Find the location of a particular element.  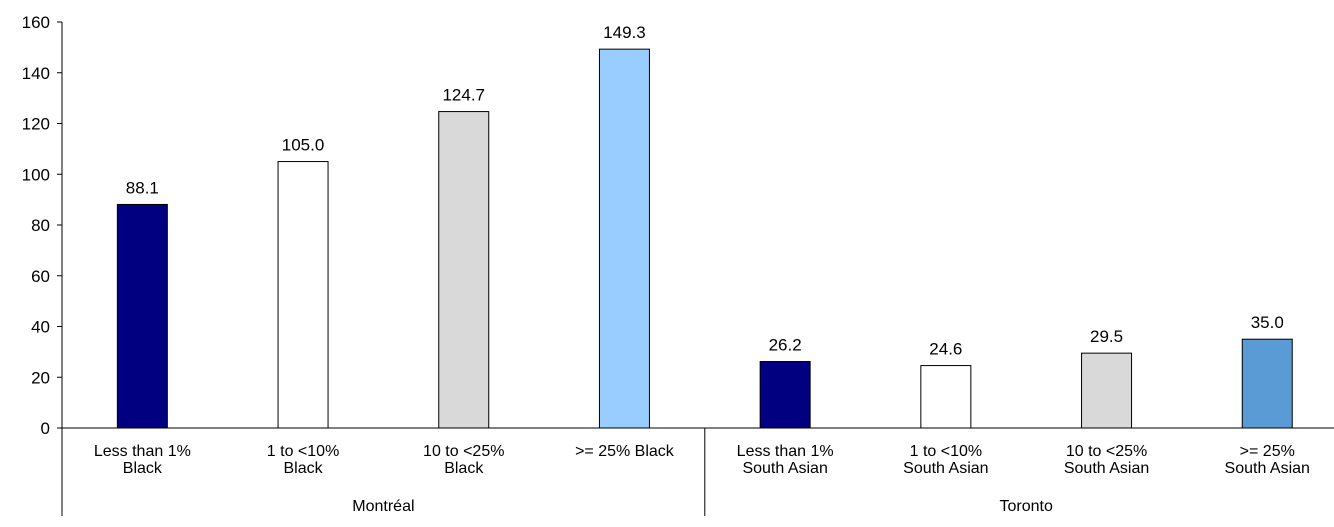

y-tick-label: 80 is located at coordinates (40, 225).